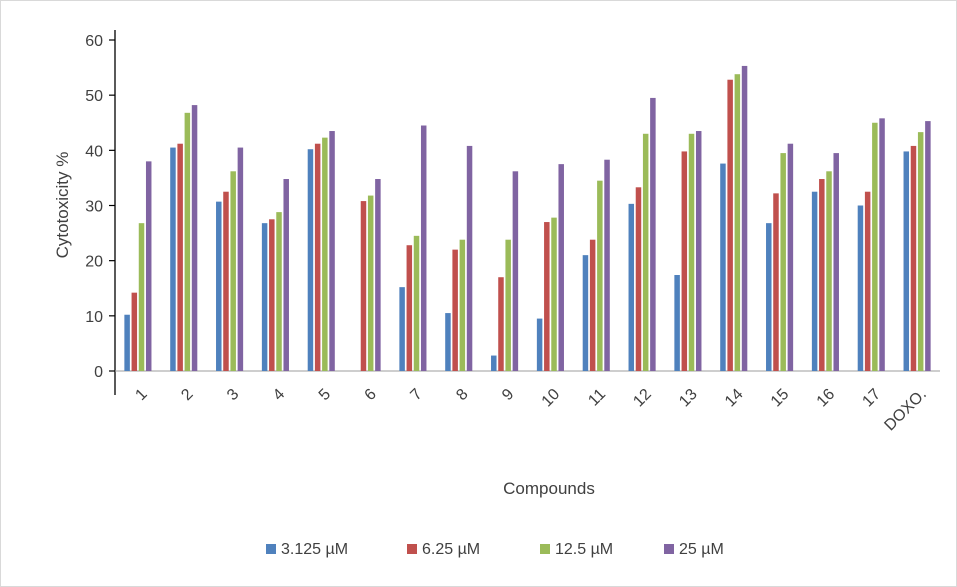 This screenshot has width=957, height=587. Describe the element at coordinates (94, 96) in the screenshot. I see `y-tick-label: 50` at that location.